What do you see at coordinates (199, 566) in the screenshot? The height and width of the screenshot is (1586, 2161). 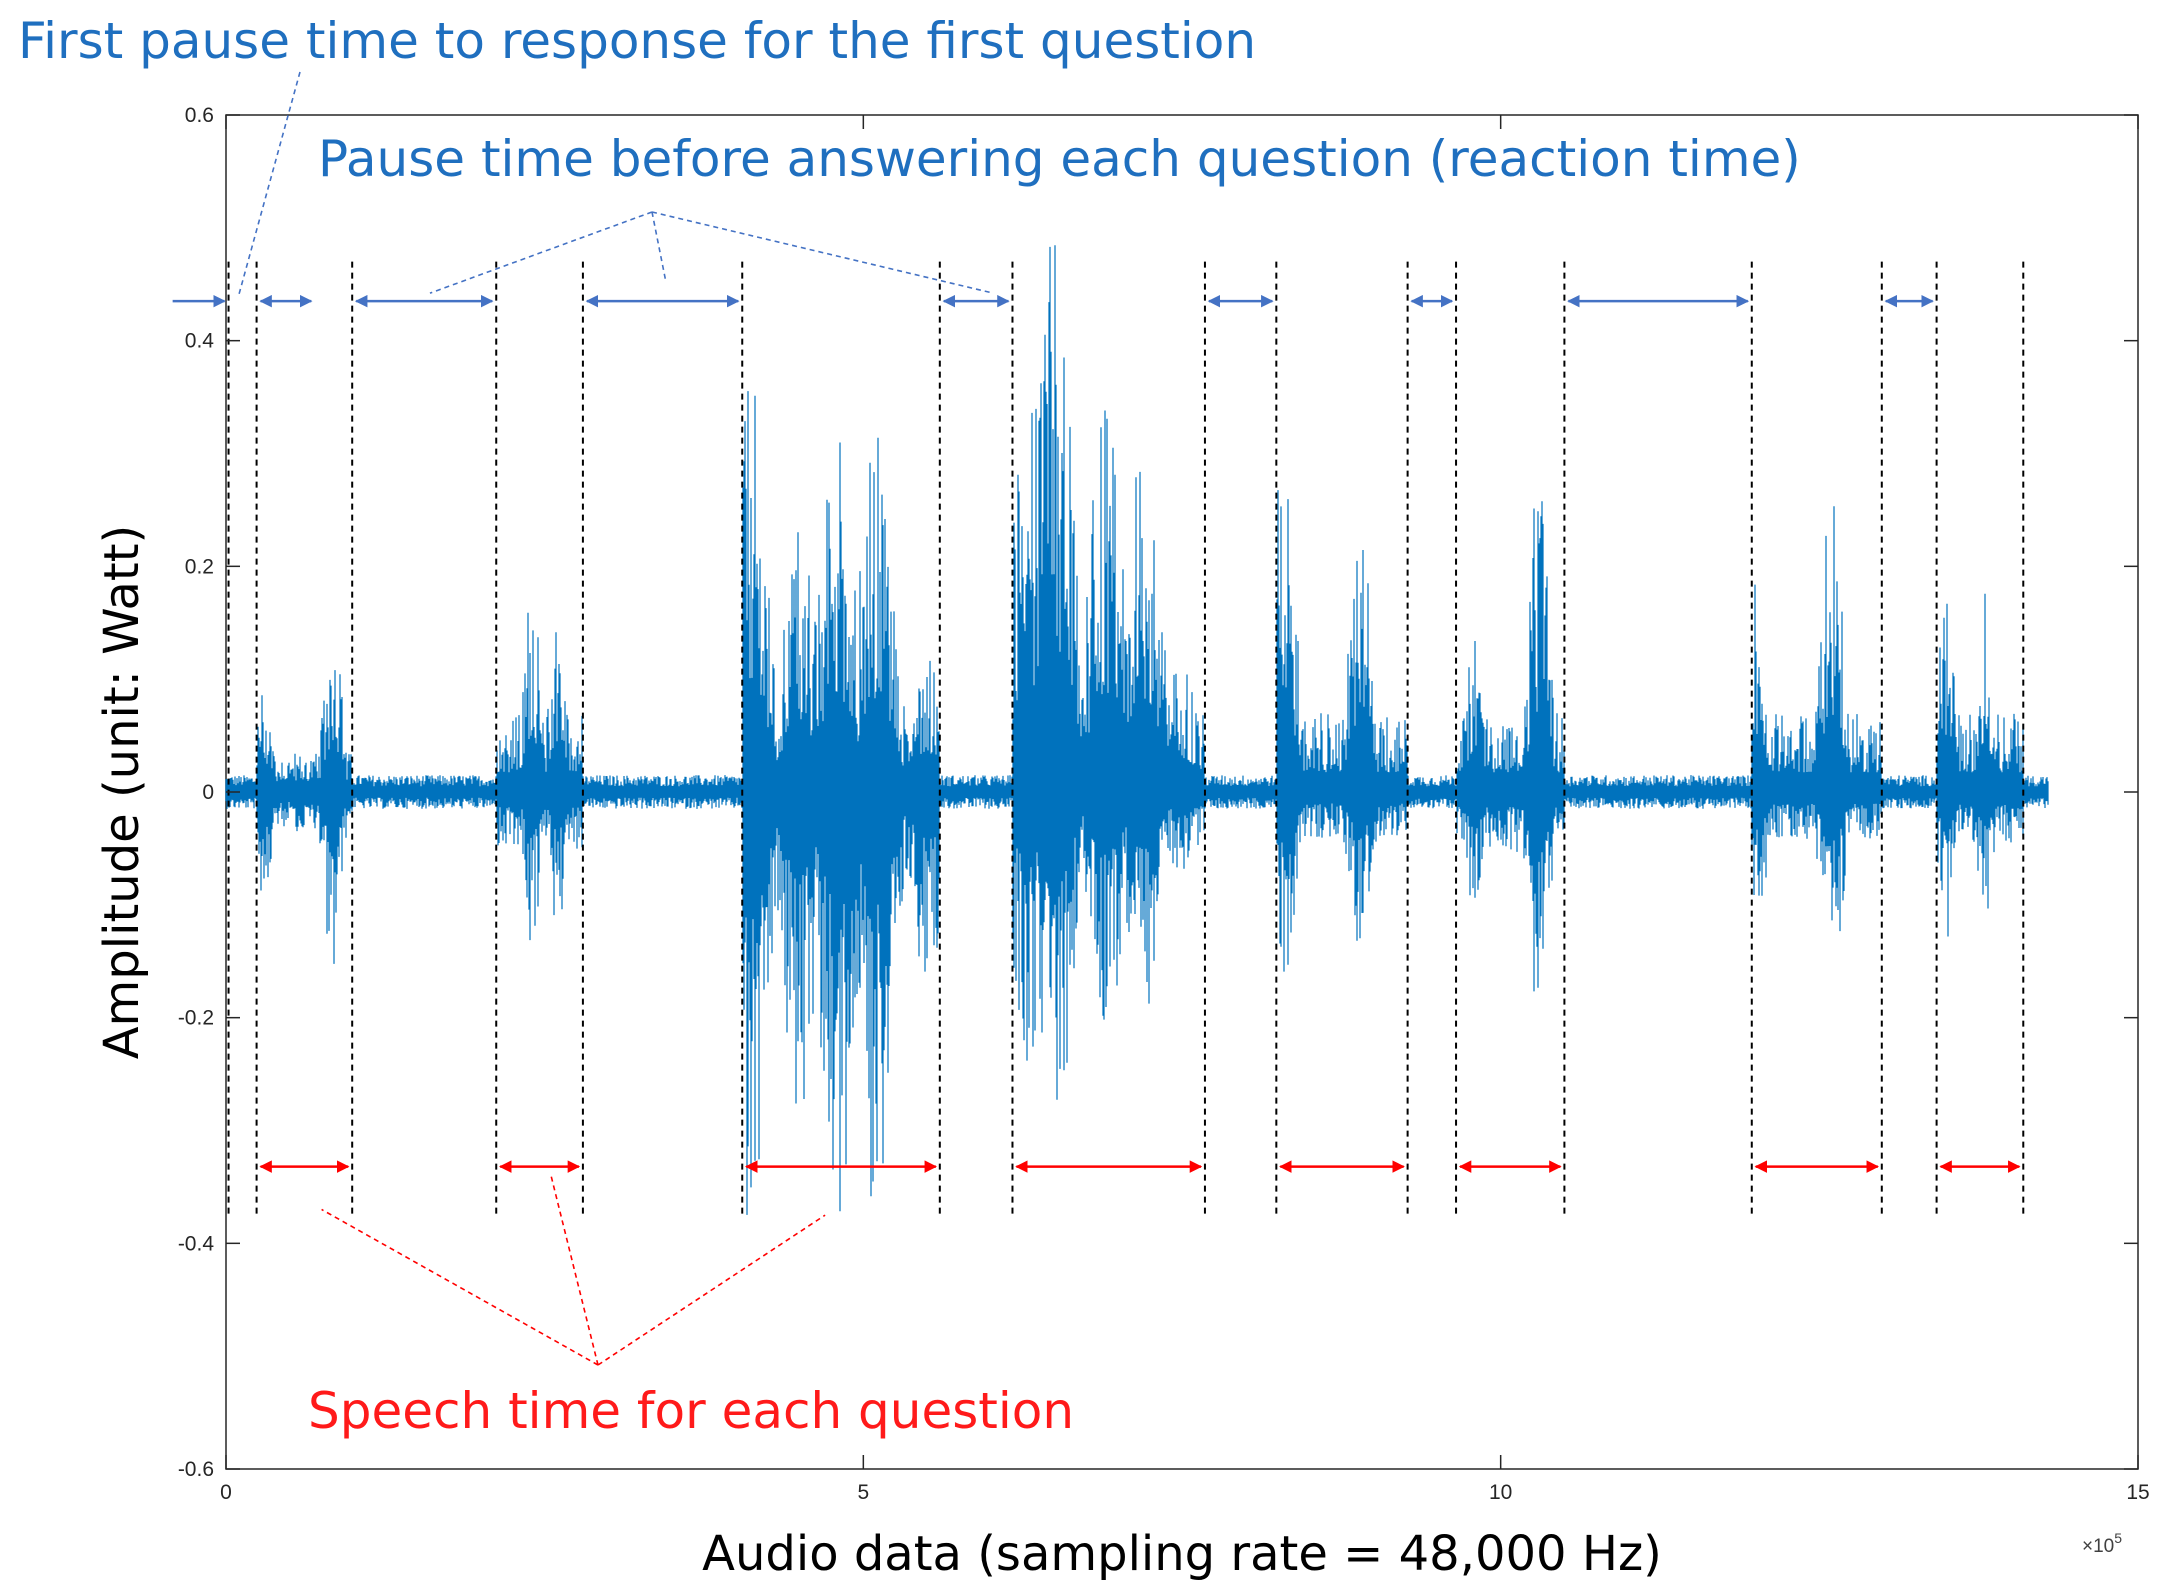 I see `y-tick-label: 0.2` at bounding box center [199, 566].